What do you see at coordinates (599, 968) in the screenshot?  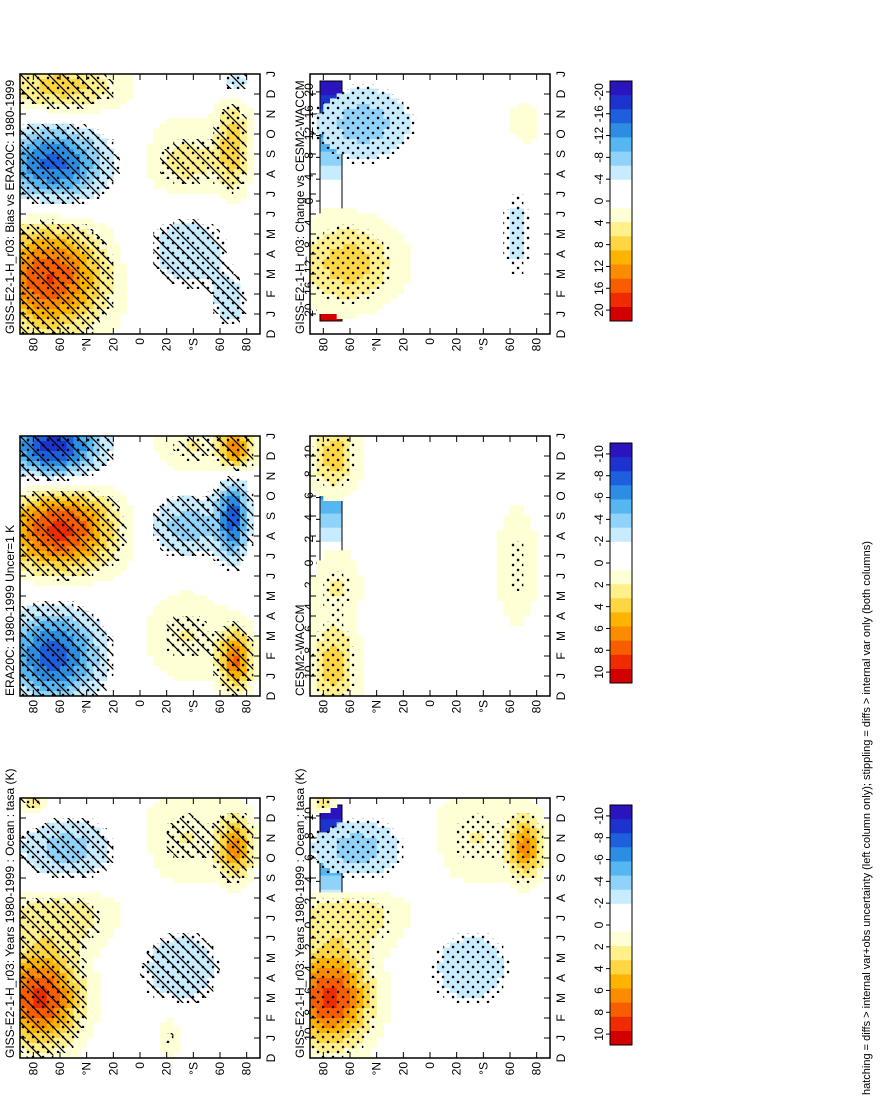 I see `colorbar-tick-label: 4` at bounding box center [599, 968].